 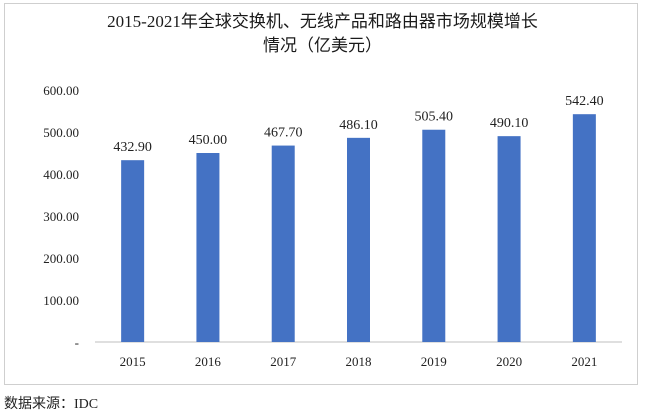 I want to click on data-label-2015: 432.90, so click(x=132, y=147).